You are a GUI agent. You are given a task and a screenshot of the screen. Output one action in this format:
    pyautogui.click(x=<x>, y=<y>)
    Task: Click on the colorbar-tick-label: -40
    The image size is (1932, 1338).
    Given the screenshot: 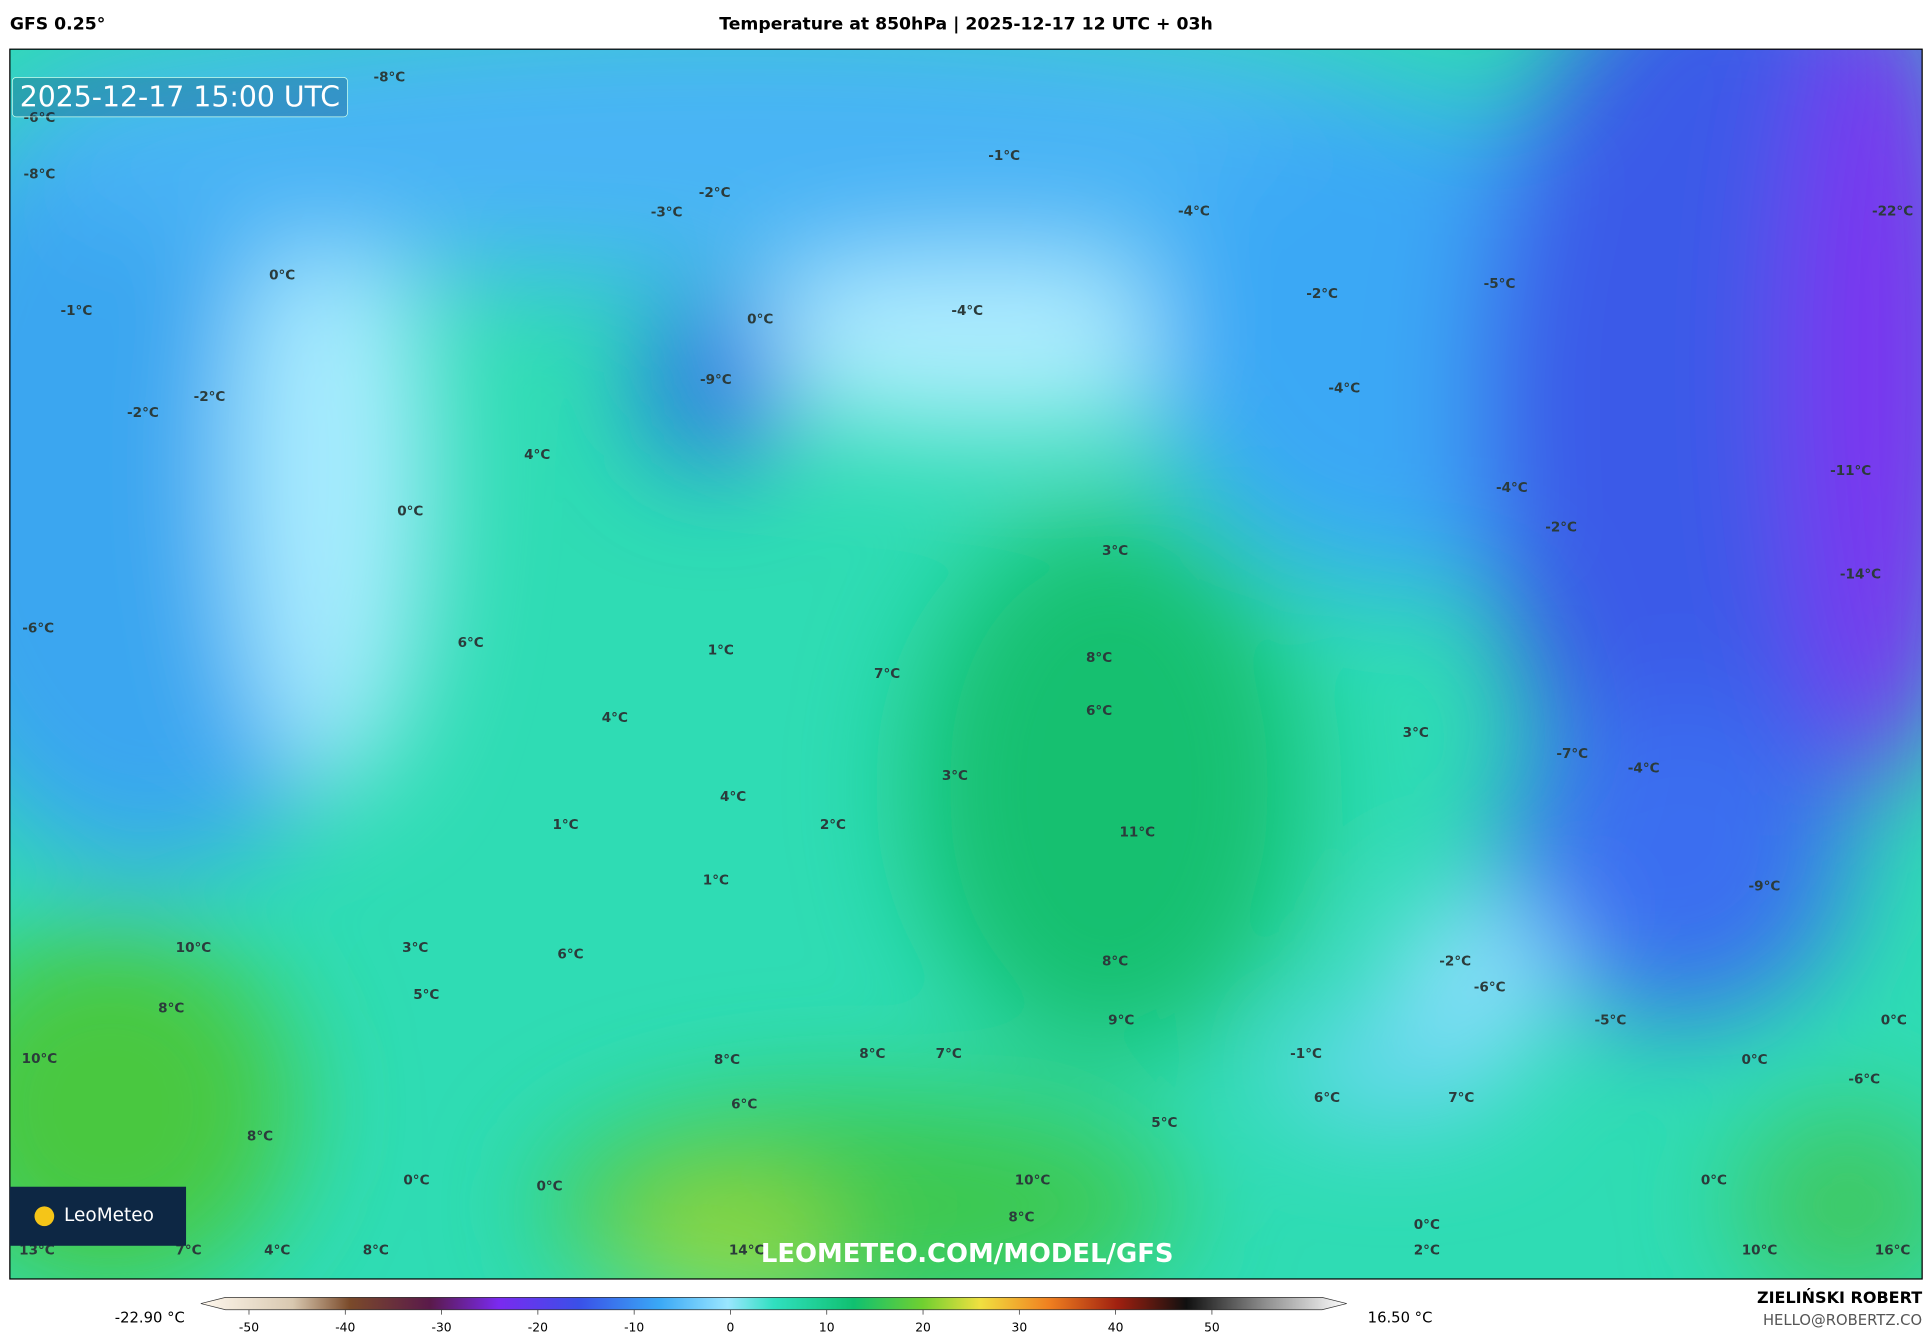 What is the action you would take?
    pyautogui.click(x=345, y=1328)
    